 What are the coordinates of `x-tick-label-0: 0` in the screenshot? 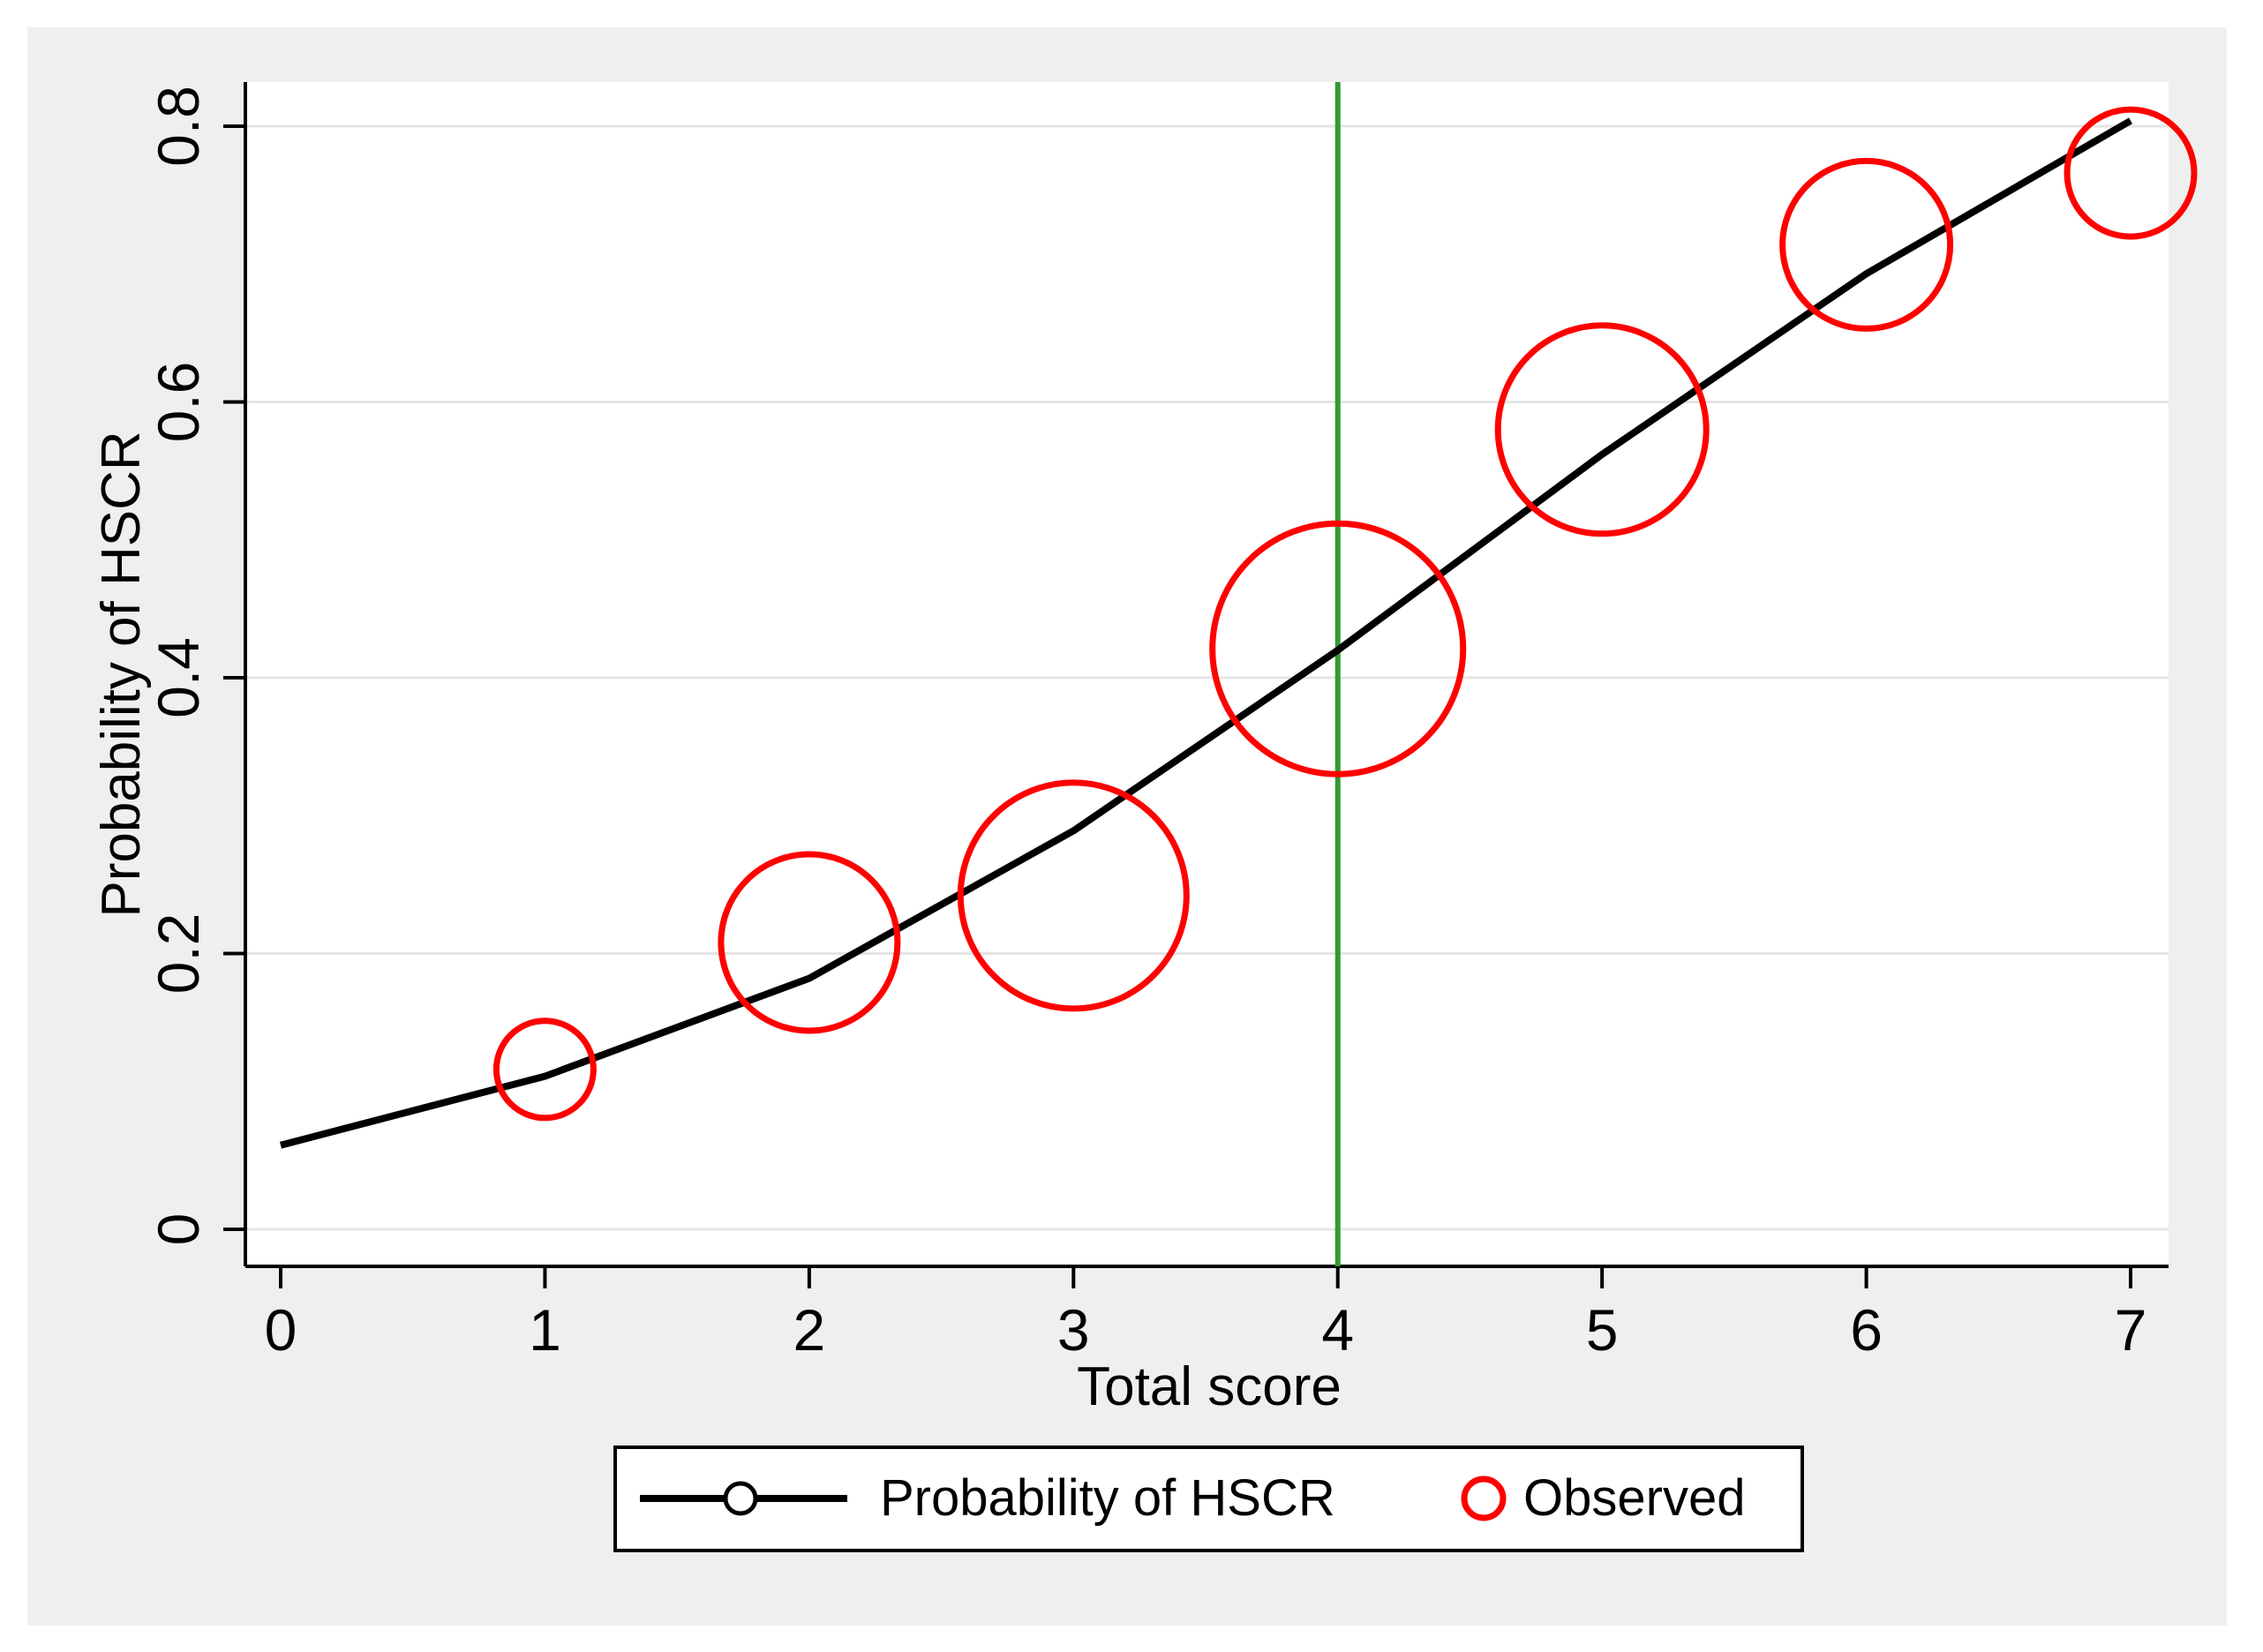 It's located at (281, 1330).